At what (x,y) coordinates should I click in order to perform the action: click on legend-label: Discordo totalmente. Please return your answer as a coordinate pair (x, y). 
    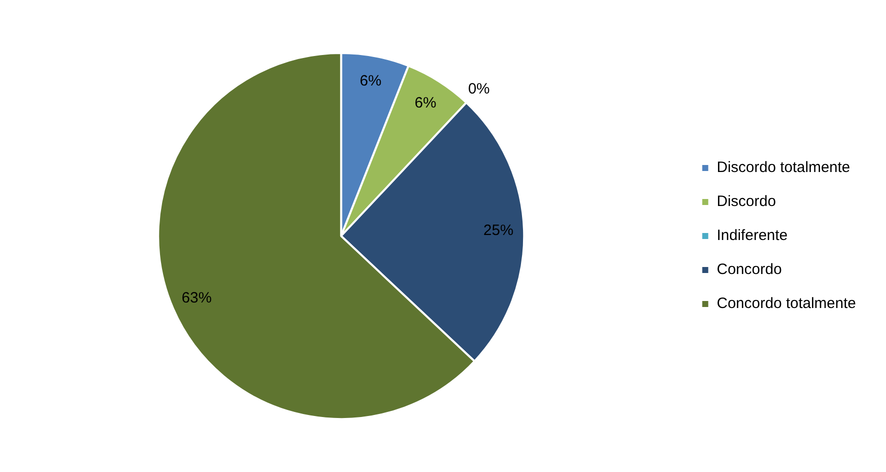
    Looking at the image, I should click on (783, 167).